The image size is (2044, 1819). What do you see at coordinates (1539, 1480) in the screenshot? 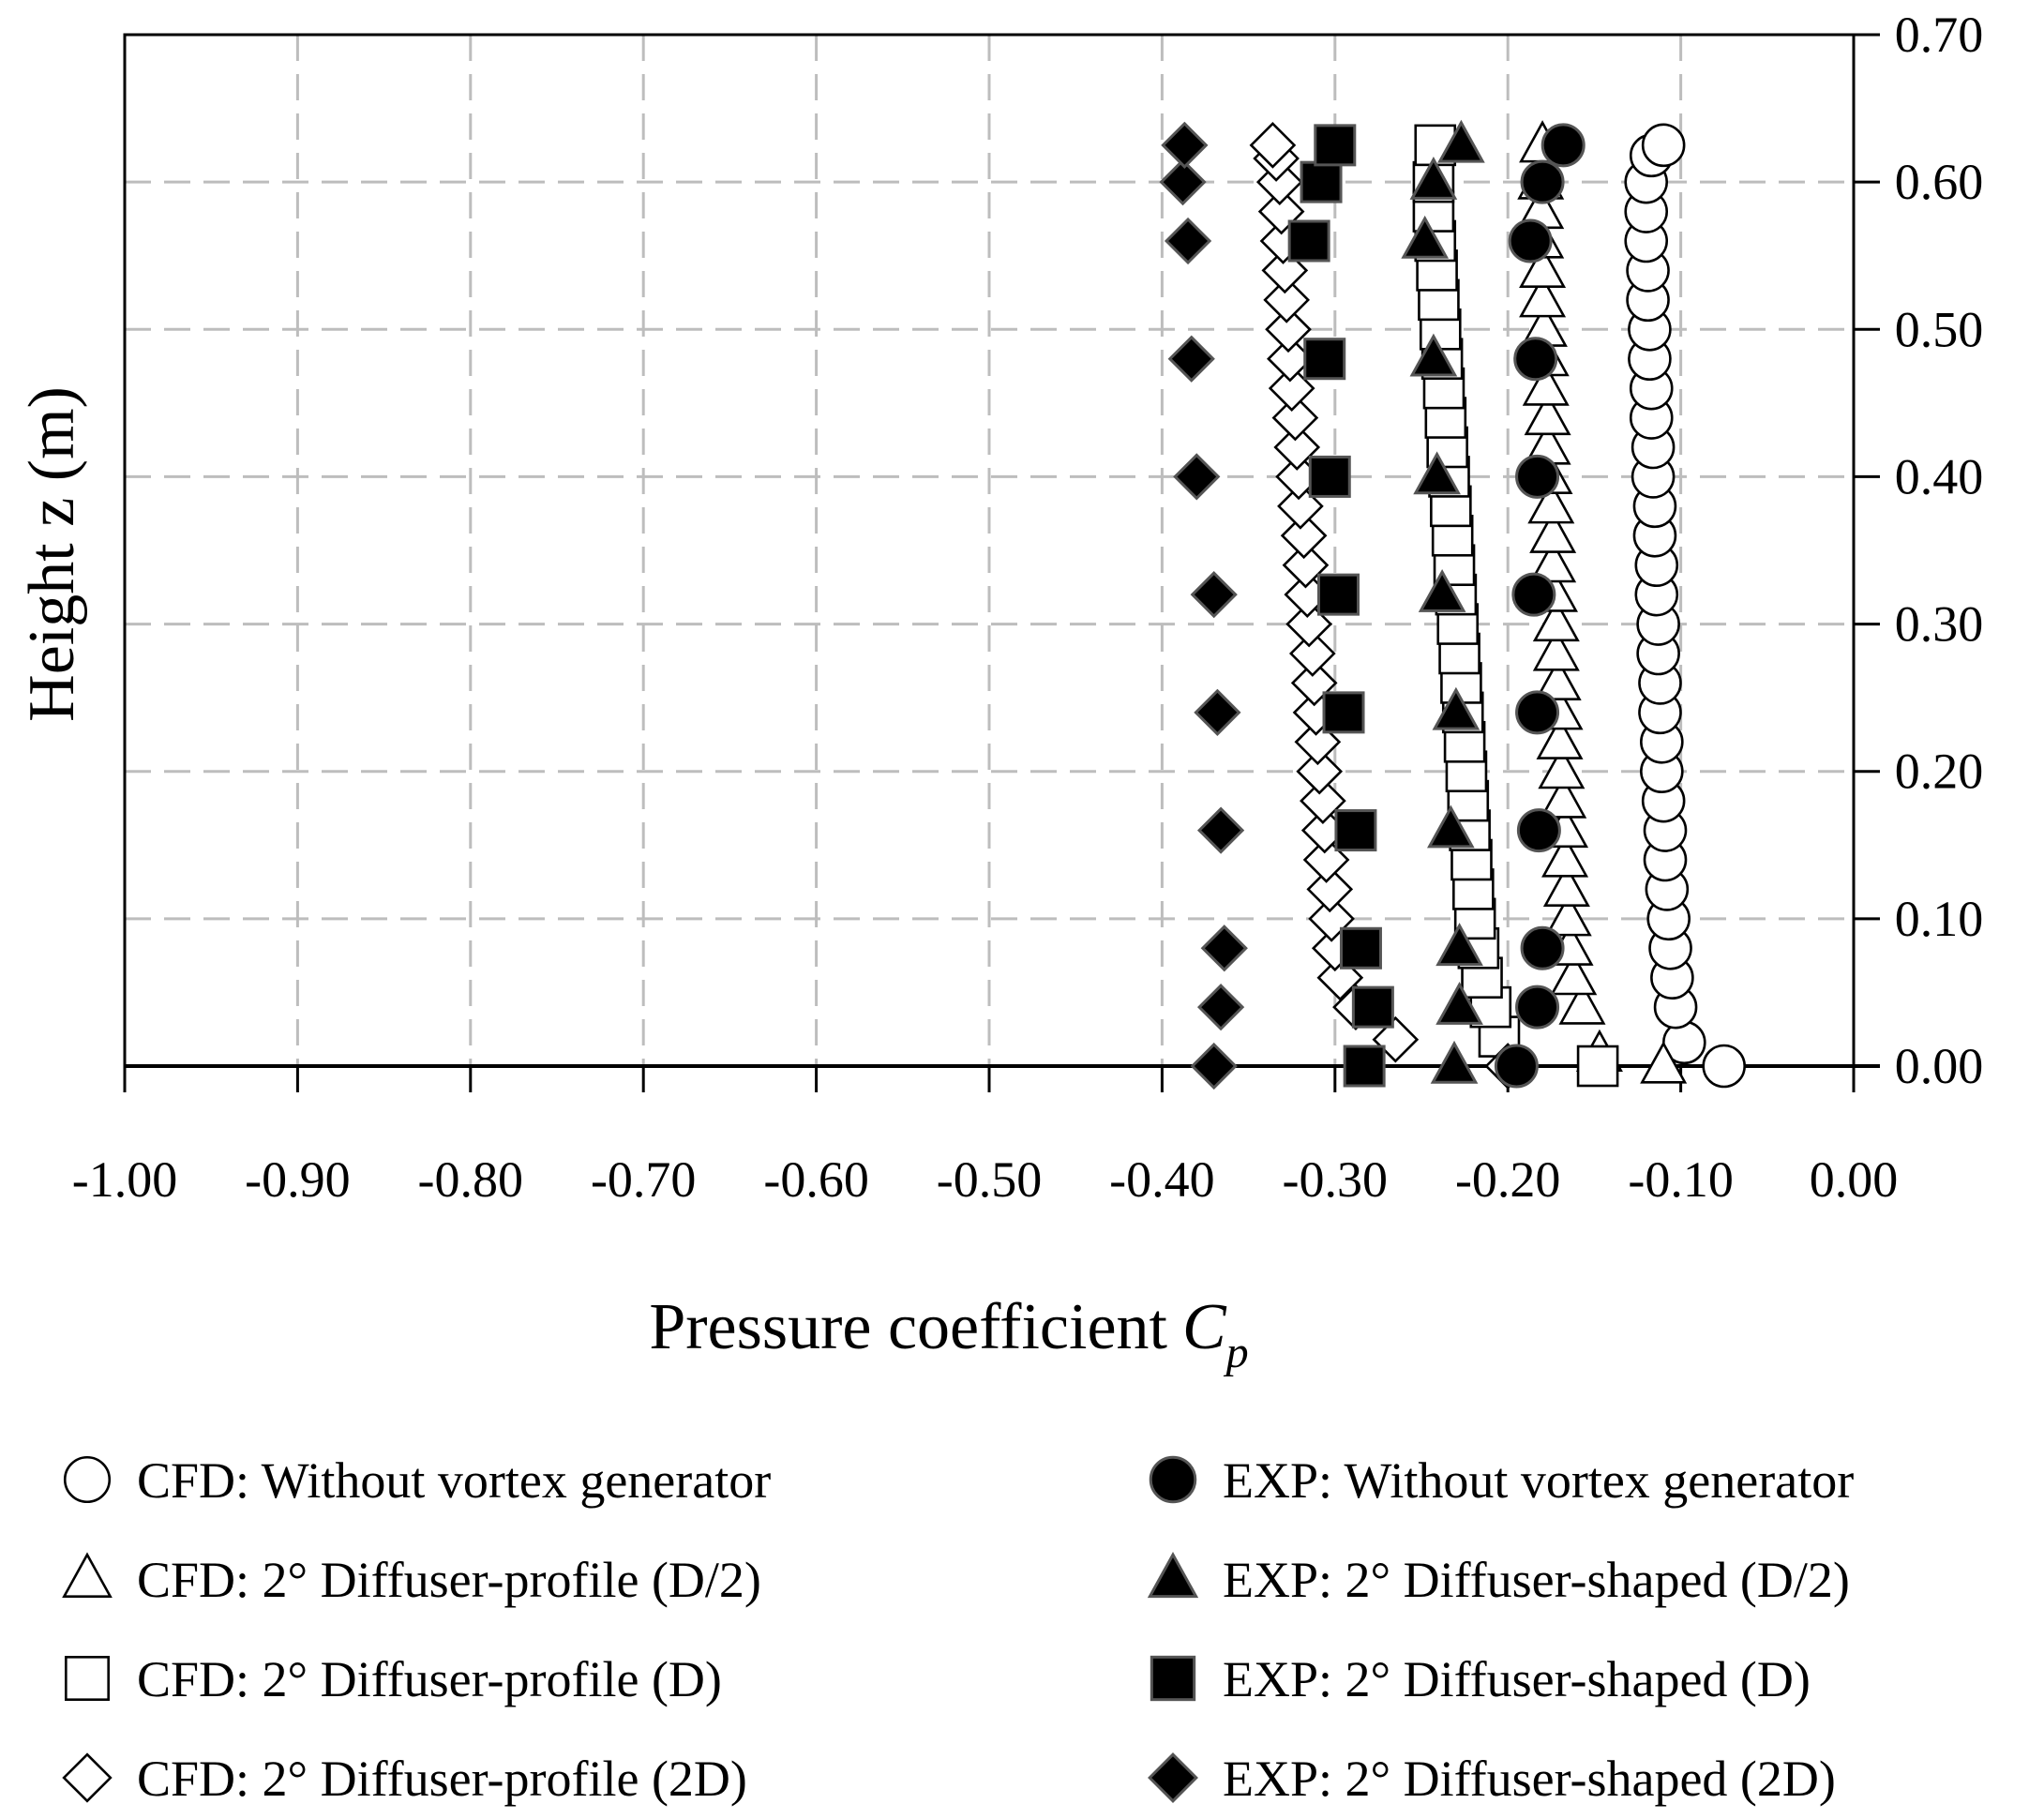
I see `legend-label: EXP: Without vortex generator` at bounding box center [1539, 1480].